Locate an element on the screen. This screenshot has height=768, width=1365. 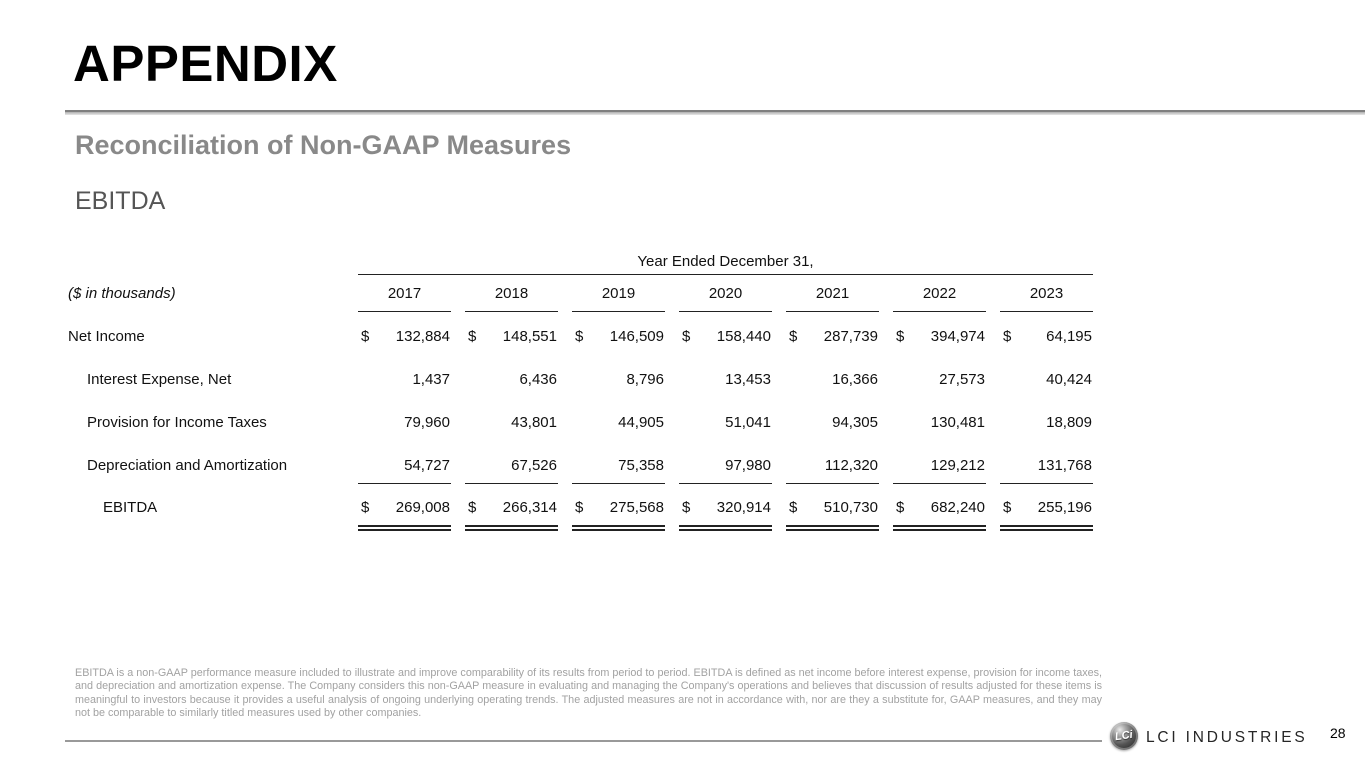
cell-value: 18,809 is located at coordinates (1069, 422).